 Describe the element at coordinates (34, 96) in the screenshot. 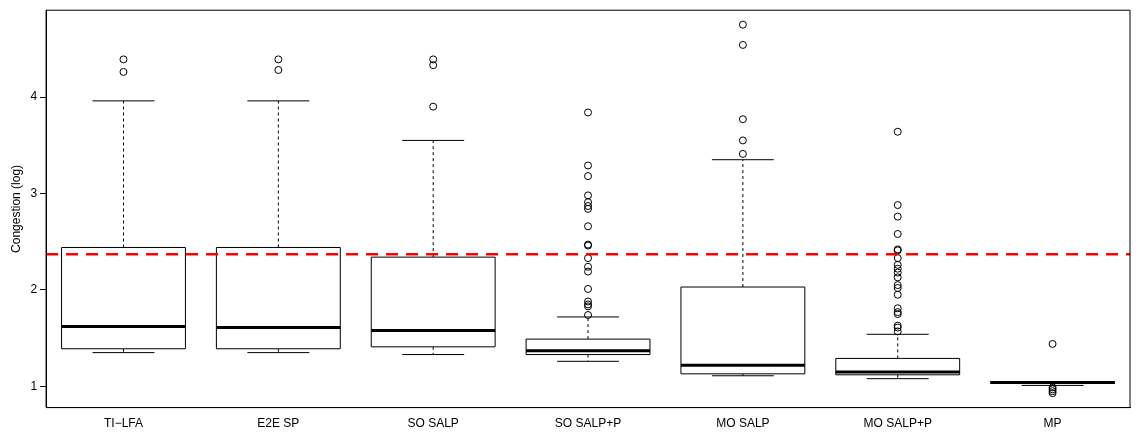

I see `y-tick-label: 4` at that location.